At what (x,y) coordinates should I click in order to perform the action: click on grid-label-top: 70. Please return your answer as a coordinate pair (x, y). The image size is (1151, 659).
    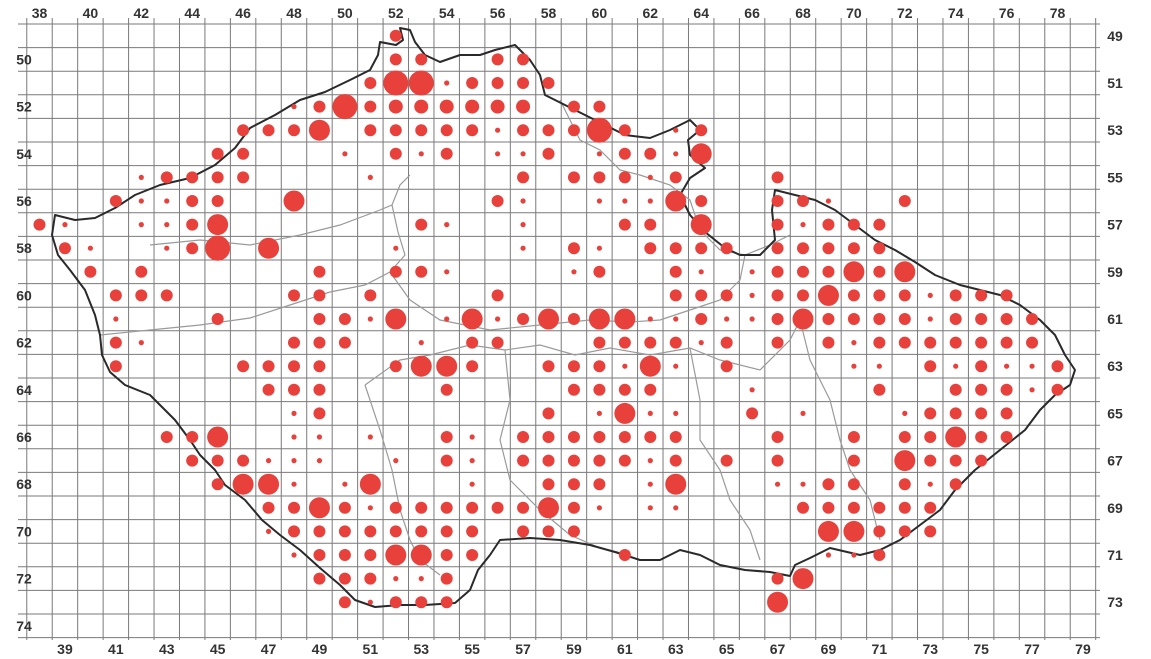
    Looking at the image, I should click on (854, 13).